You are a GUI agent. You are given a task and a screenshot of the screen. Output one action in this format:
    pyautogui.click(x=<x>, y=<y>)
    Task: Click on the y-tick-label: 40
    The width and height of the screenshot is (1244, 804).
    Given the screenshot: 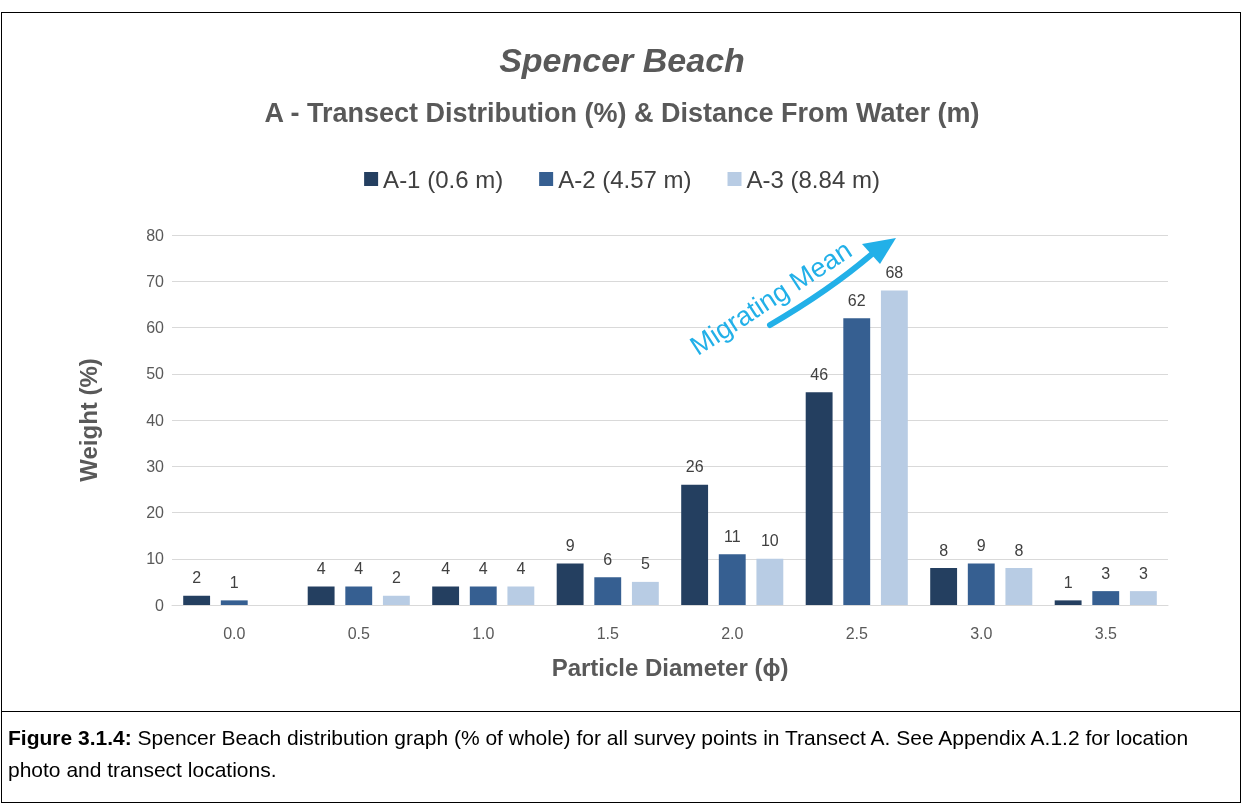 What is the action you would take?
    pyautogui.click(x=155, y=420)
    